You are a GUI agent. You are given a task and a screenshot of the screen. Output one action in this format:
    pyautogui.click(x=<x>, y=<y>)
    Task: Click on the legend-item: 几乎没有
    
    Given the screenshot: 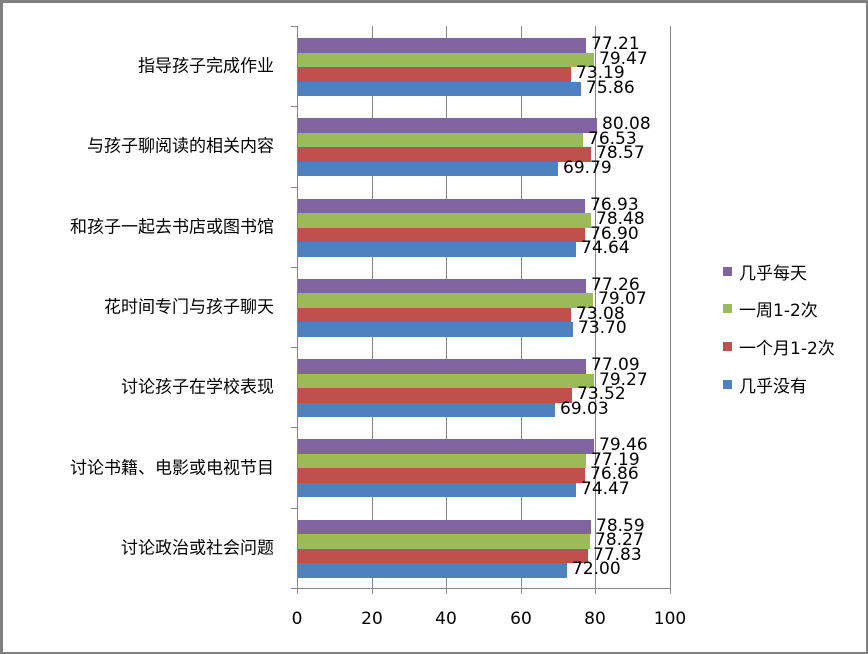 What is the action you would take?
    pyautogui.click(x=765, y=385)
    